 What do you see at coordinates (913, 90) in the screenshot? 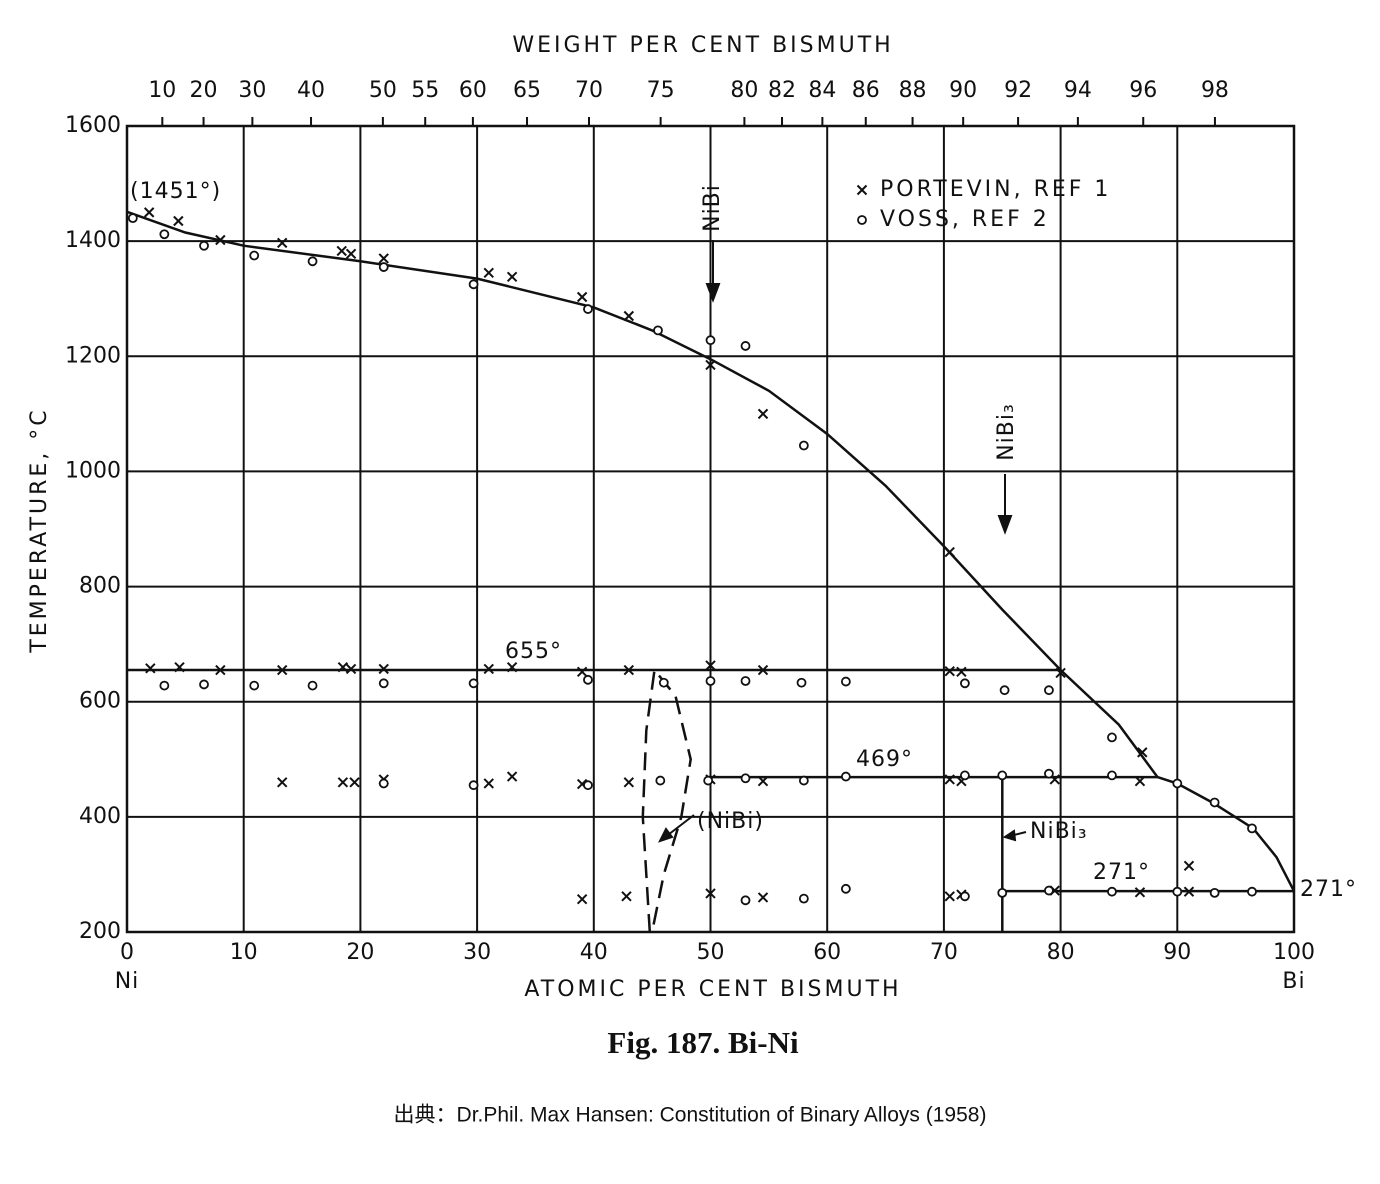
I see `x2-tick-label: 88` at bounding box center [913, 90].